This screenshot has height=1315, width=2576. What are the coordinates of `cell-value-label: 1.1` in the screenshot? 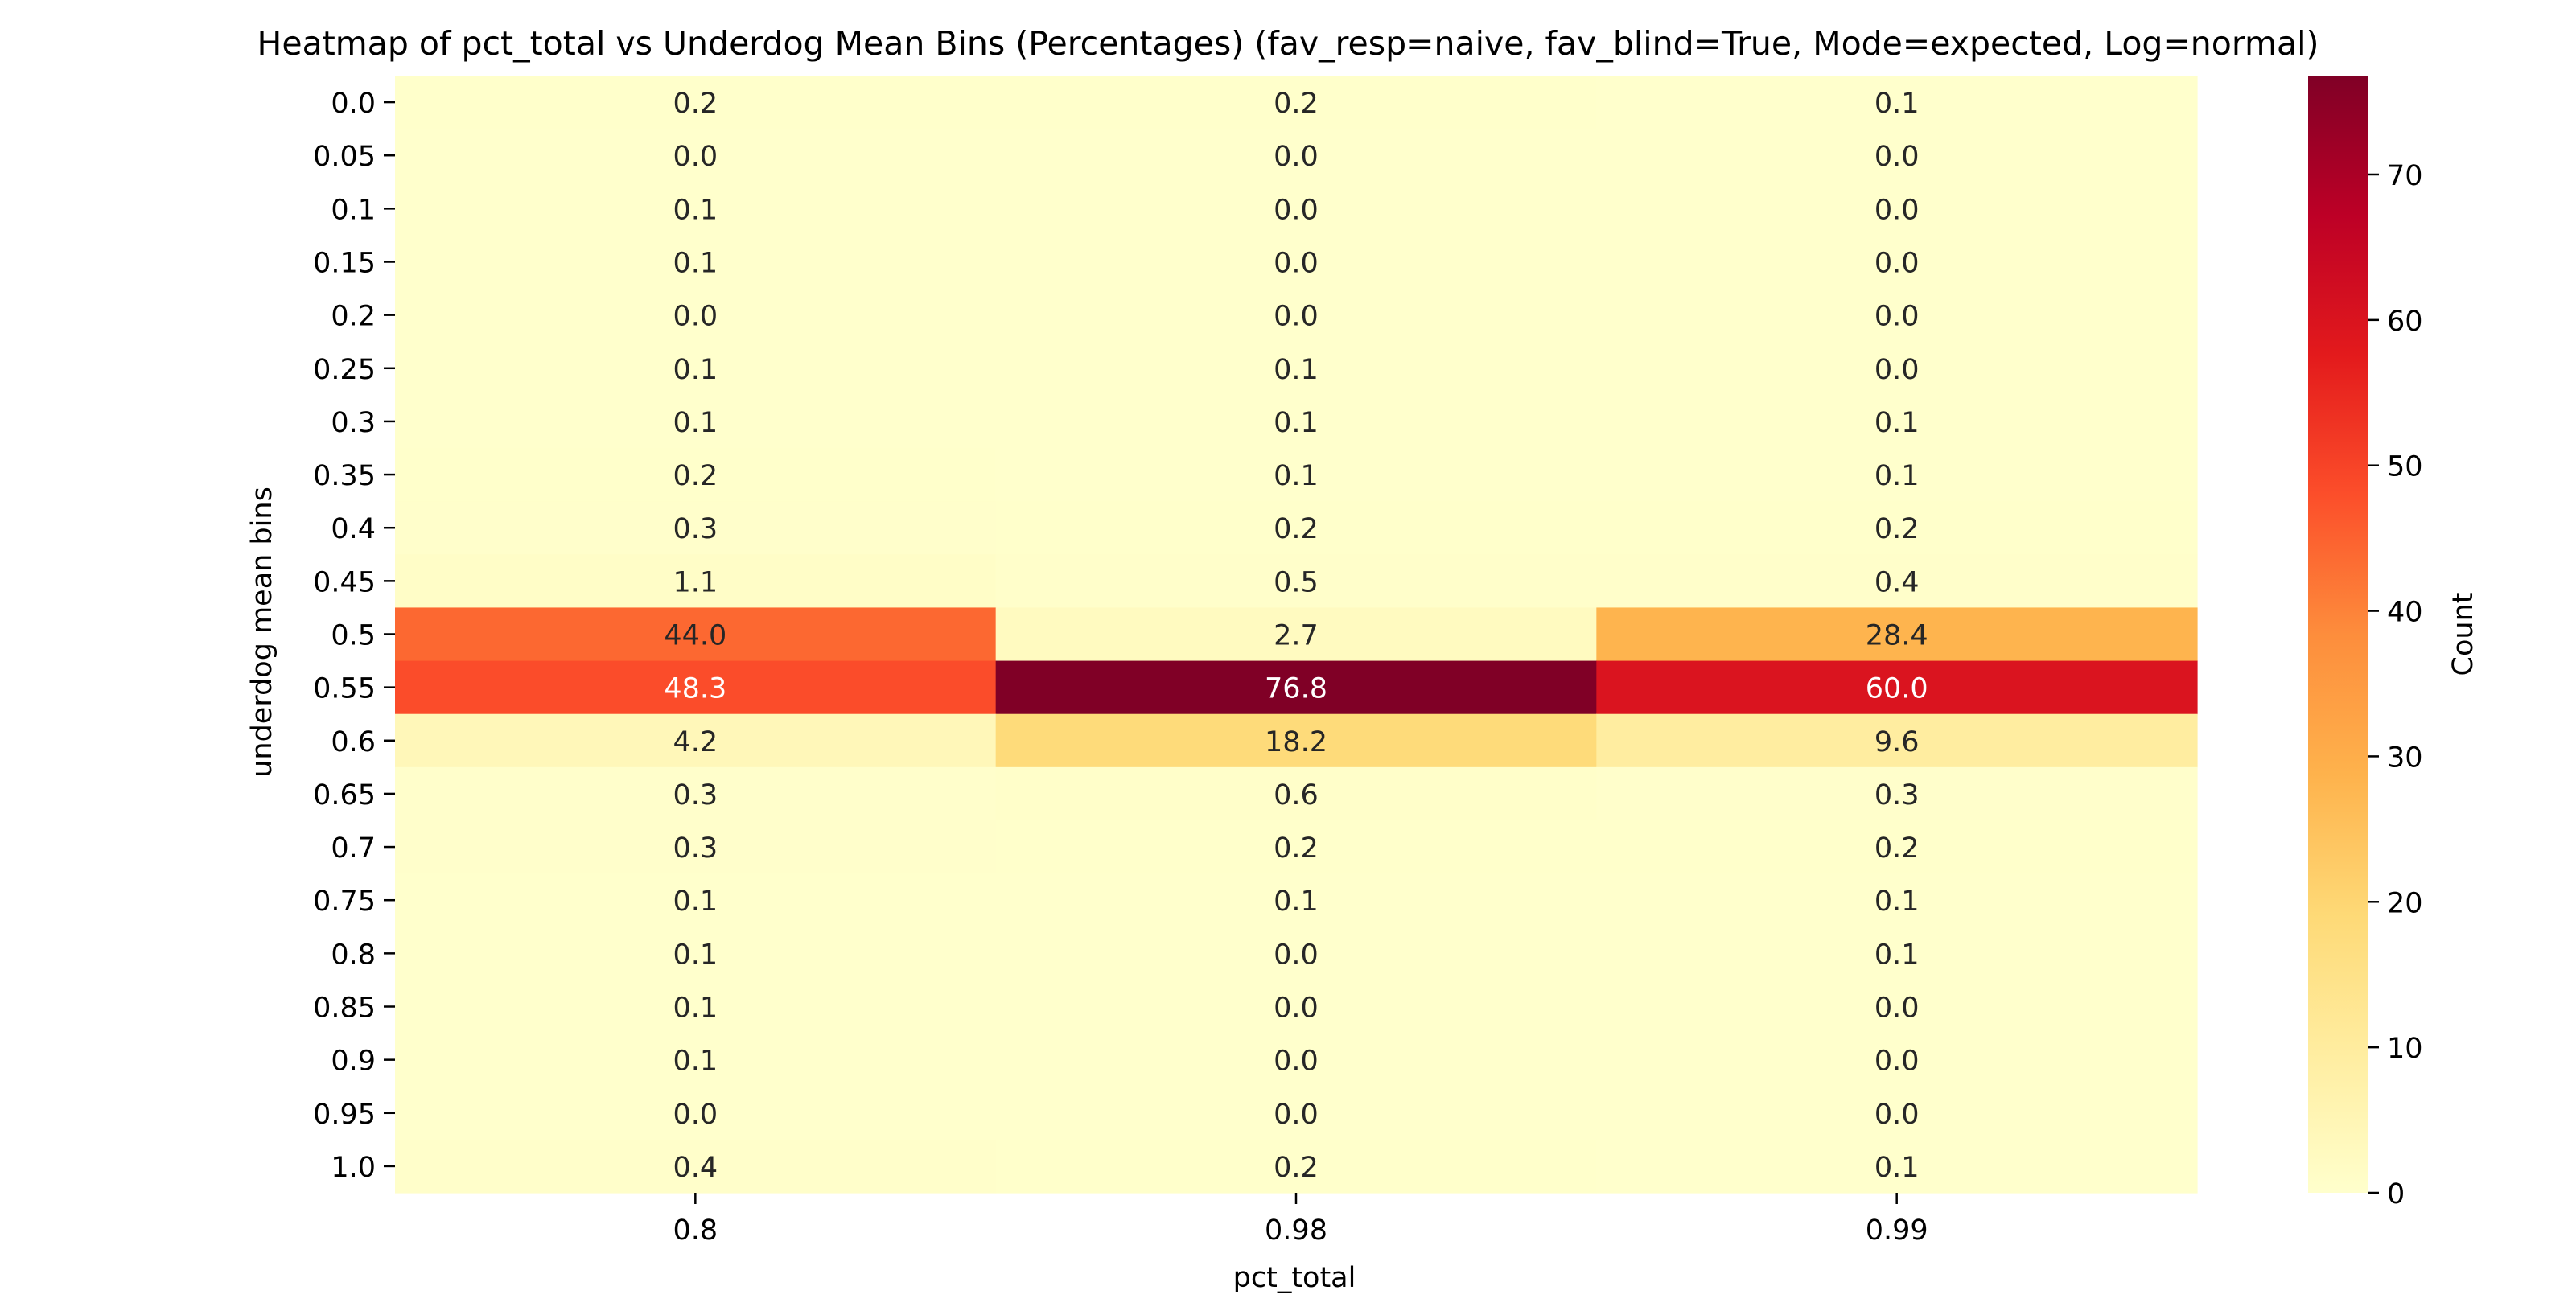 It's located at (695, 582).